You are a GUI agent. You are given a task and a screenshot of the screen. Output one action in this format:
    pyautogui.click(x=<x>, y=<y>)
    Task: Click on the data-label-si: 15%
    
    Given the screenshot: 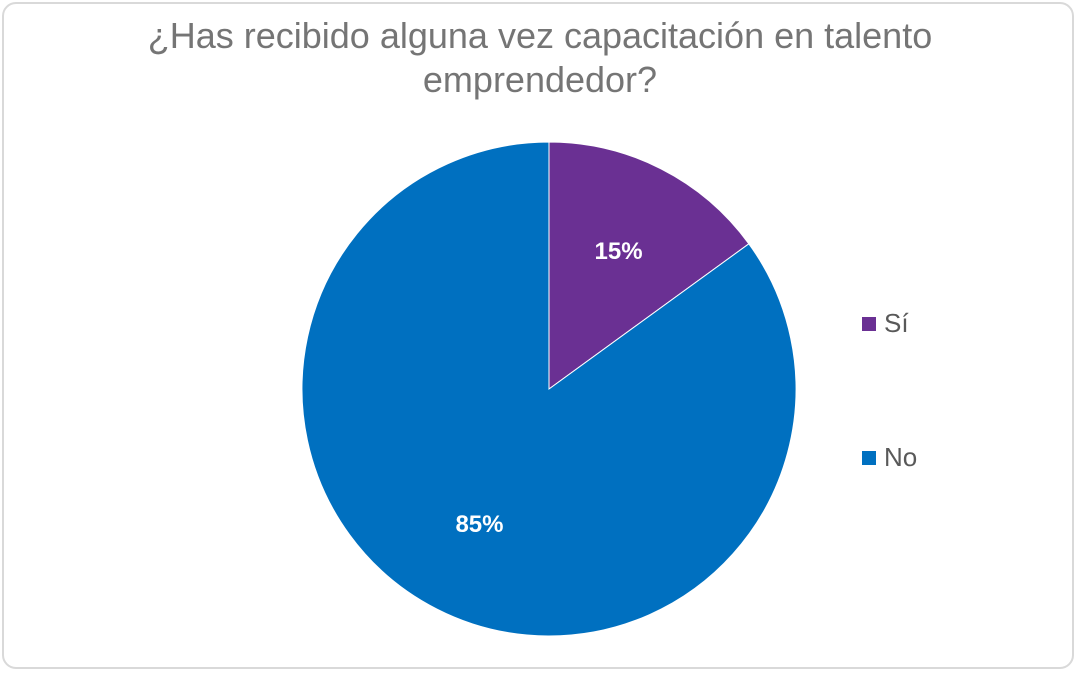 What is the action you would take?
    pyautogui.click(x=619, y=251)
    